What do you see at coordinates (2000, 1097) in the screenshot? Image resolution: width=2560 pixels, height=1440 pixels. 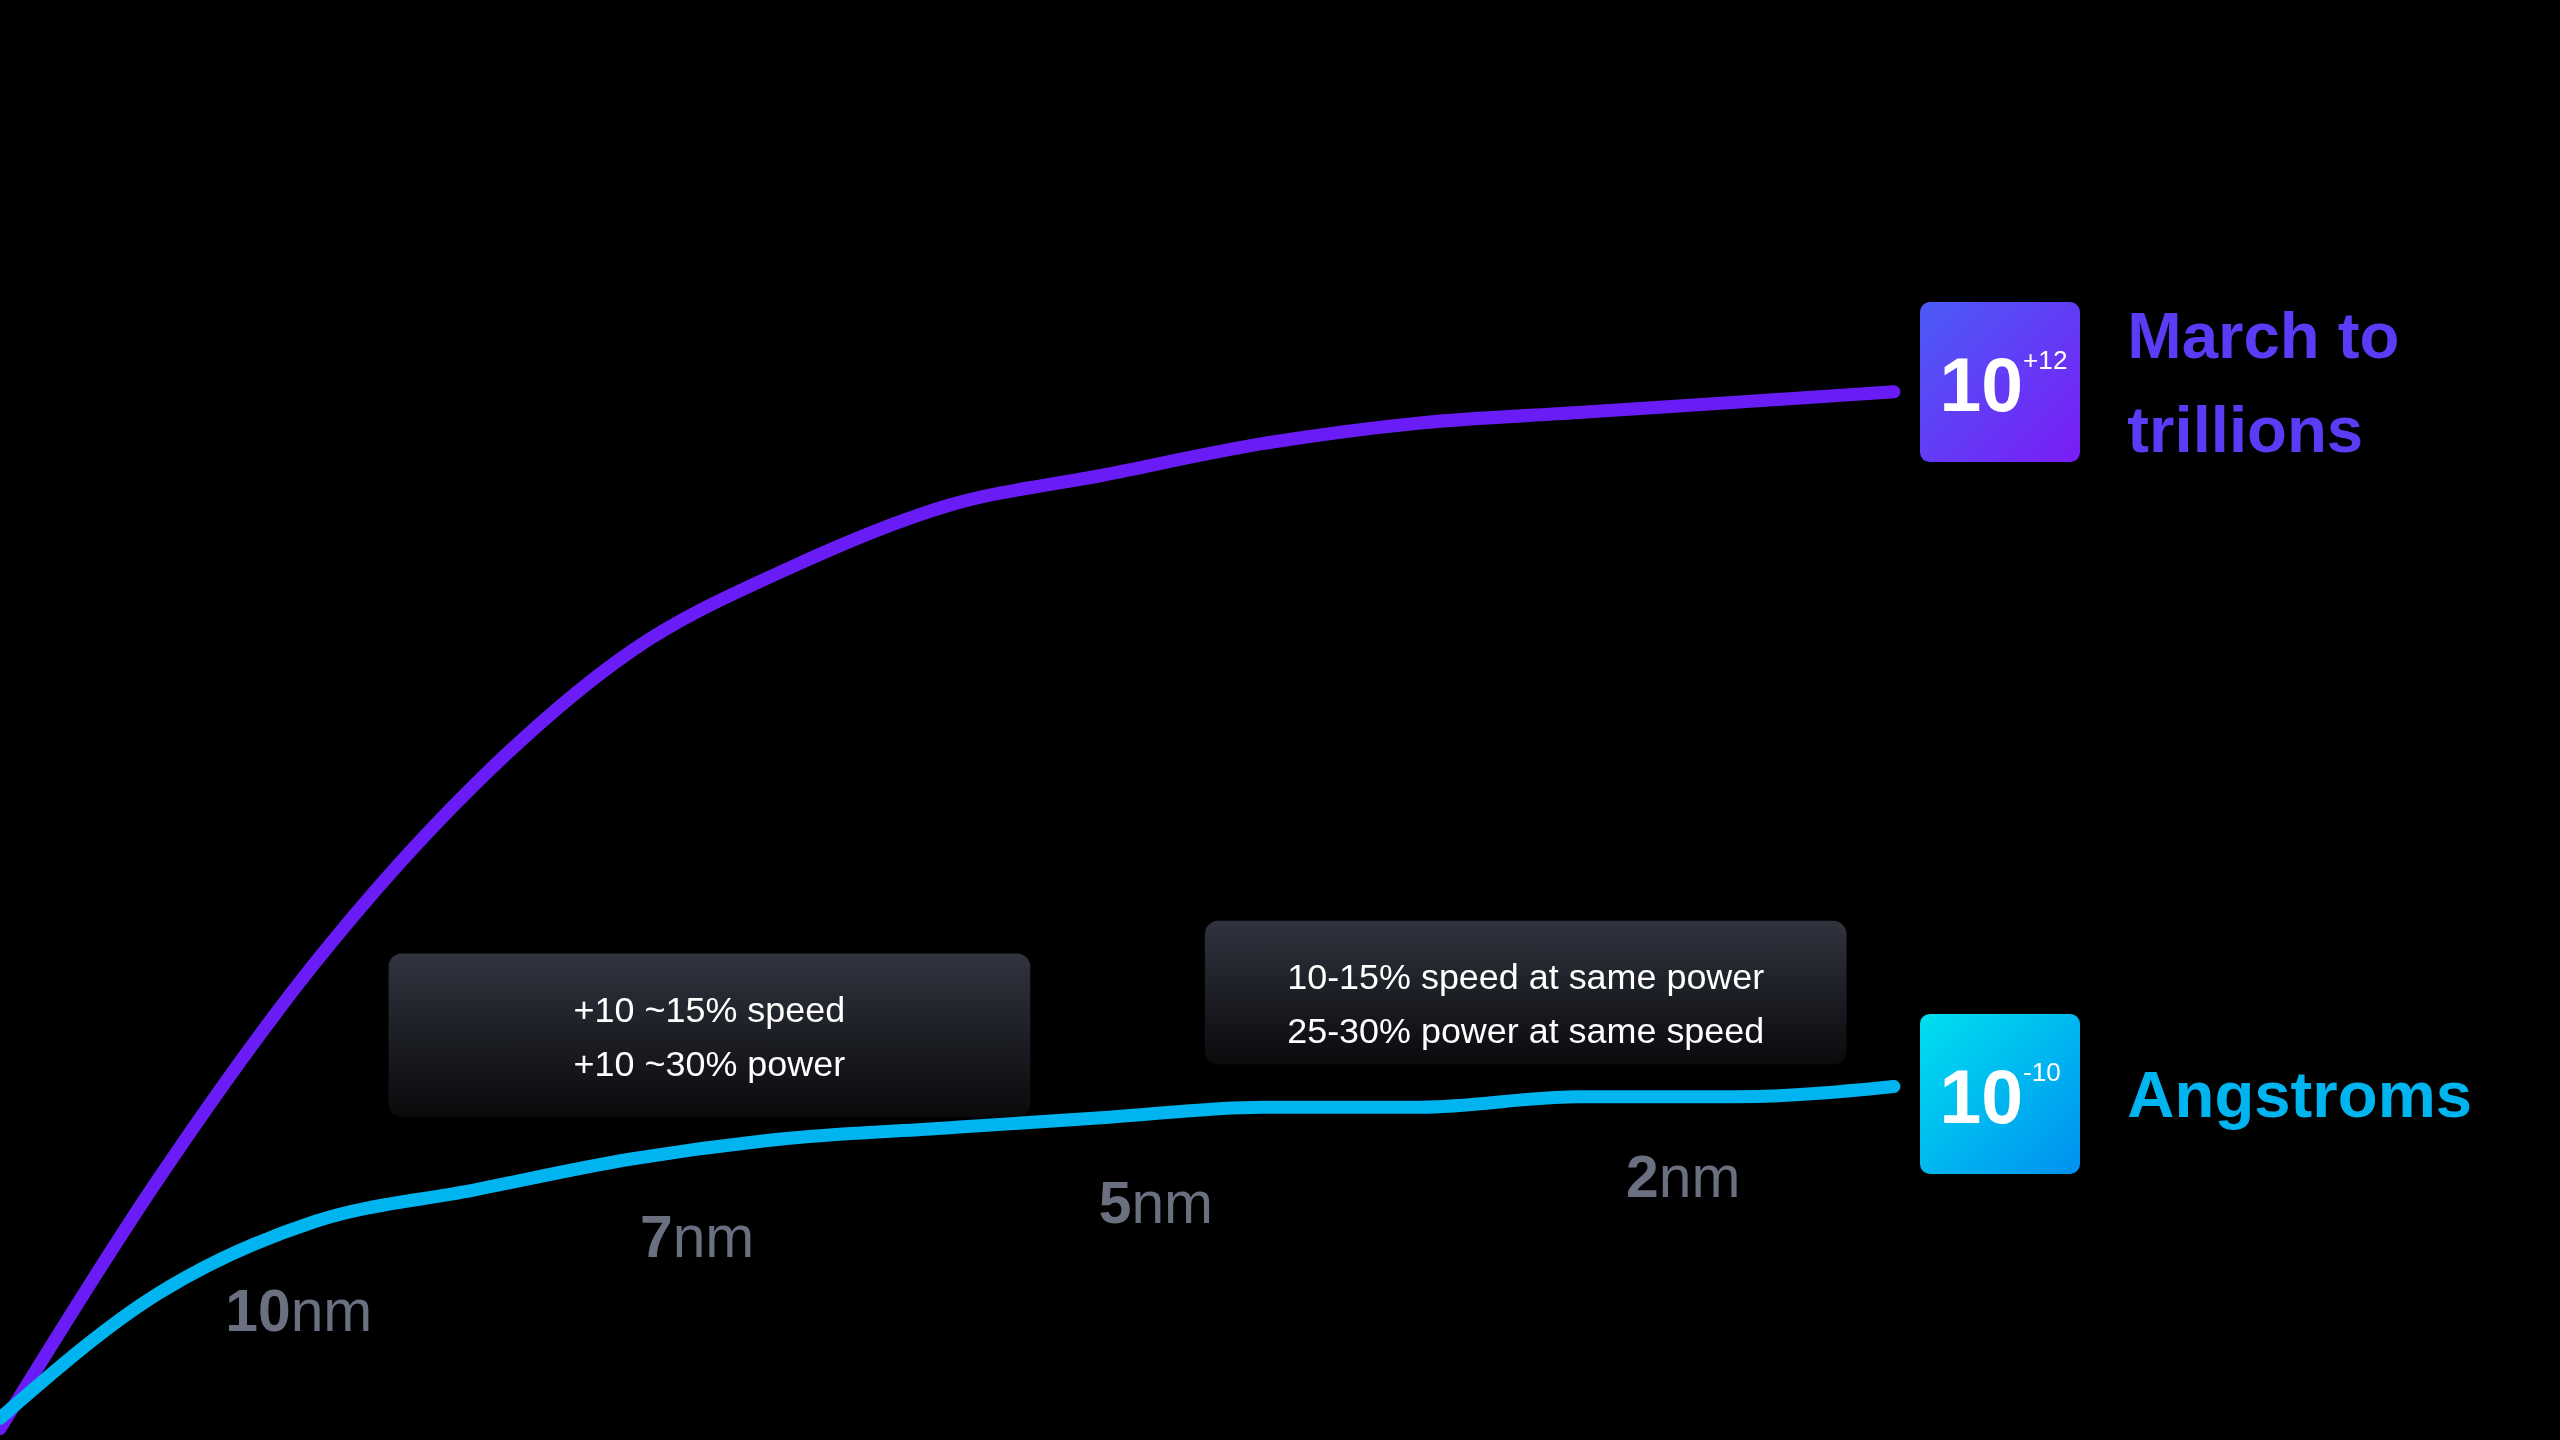 I see `annotation: 10$^{-10}$` at bounding box center [2000, 1097].